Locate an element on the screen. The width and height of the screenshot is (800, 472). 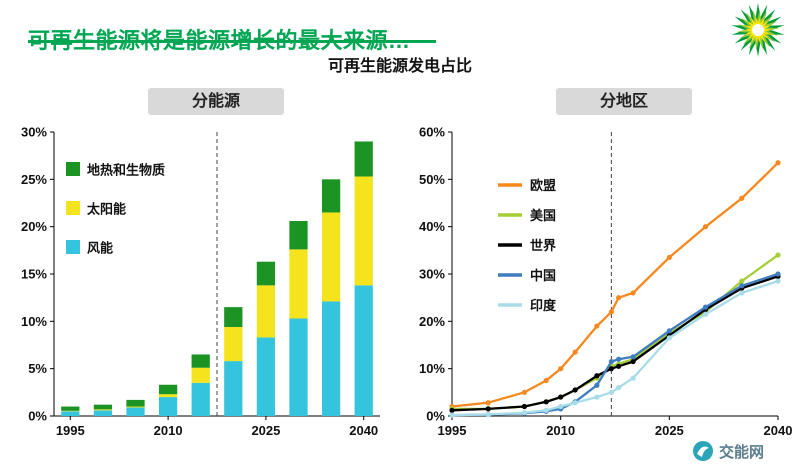
svg-text: 中国 is located at coordinates (543, 275).